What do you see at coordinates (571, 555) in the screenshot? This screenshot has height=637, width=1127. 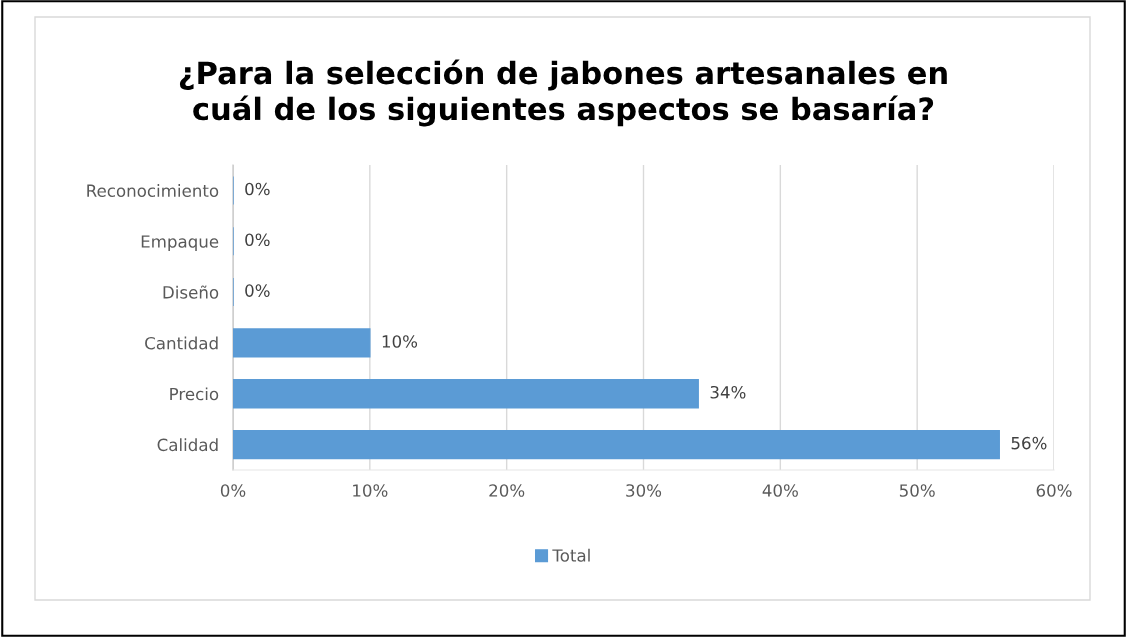 I see `legend-label: Total` at bounding box center [571, 555].